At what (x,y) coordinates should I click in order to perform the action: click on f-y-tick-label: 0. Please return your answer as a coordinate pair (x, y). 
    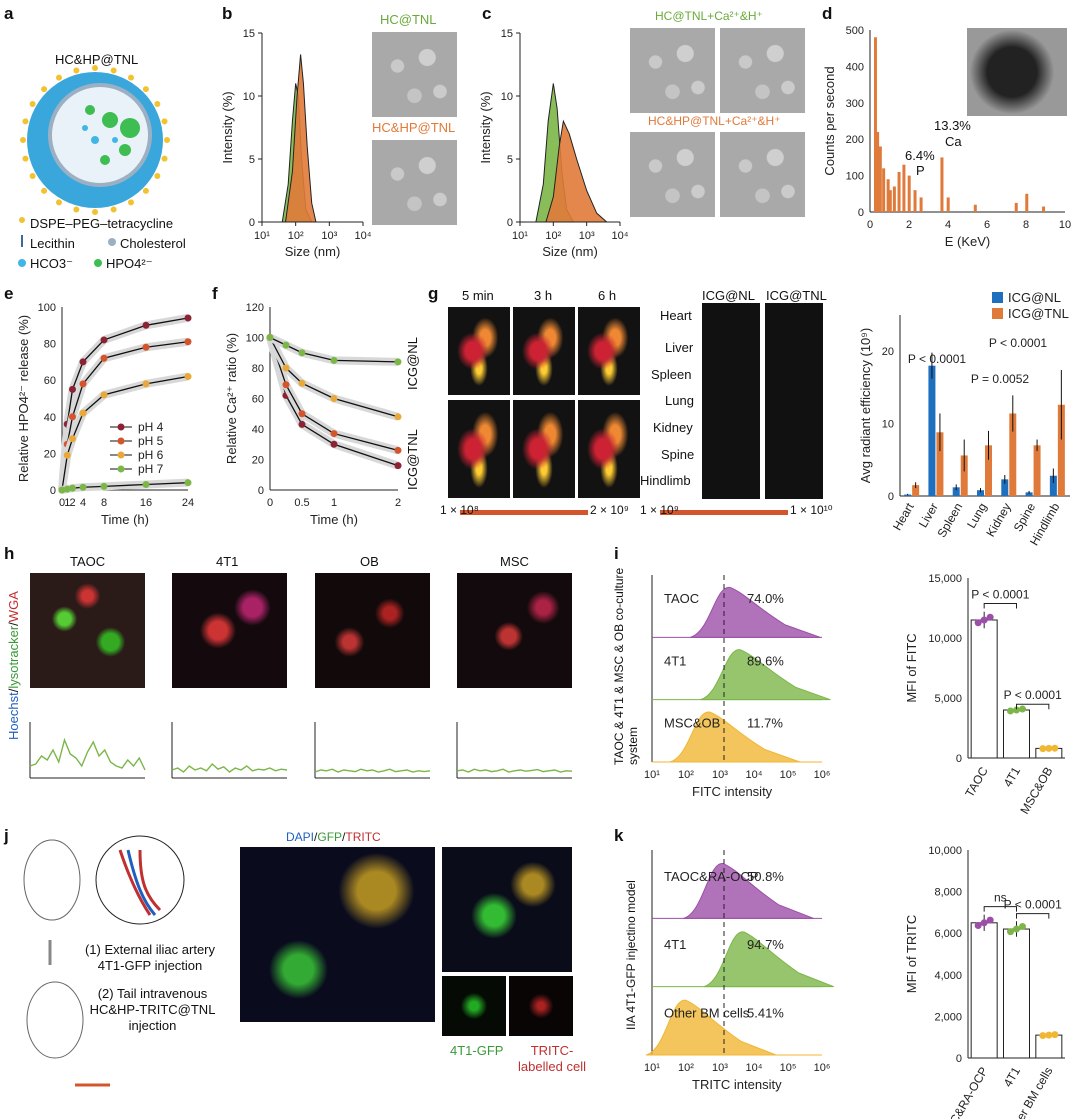
    Looking at the image, I should click on (261, 491).